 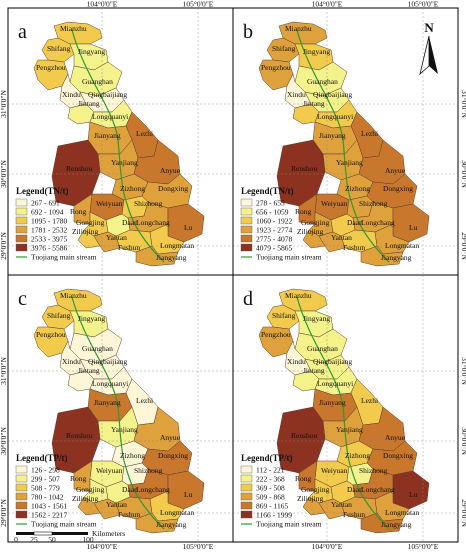 I want to click on legend-title: Legend(TN/t), so click(x=42, y=191).